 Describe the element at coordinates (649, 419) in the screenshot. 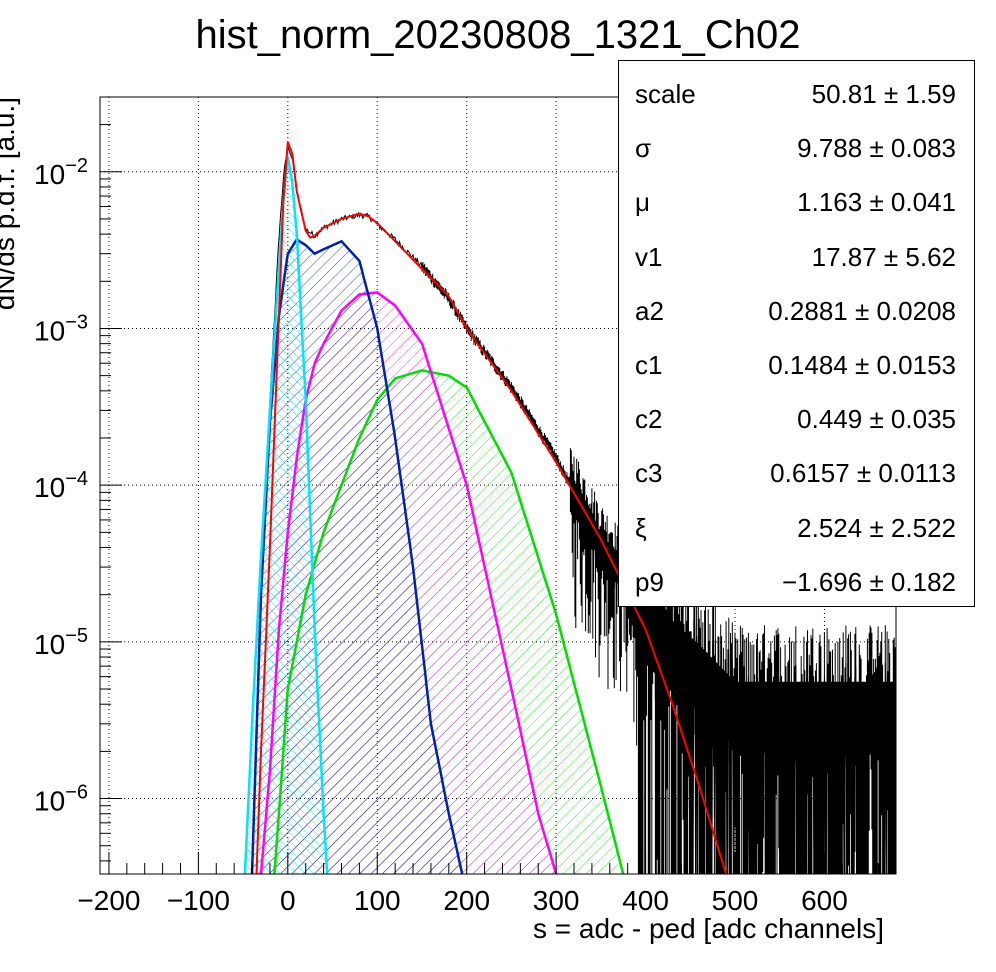

I see `stats-param-name: c2` at that location.